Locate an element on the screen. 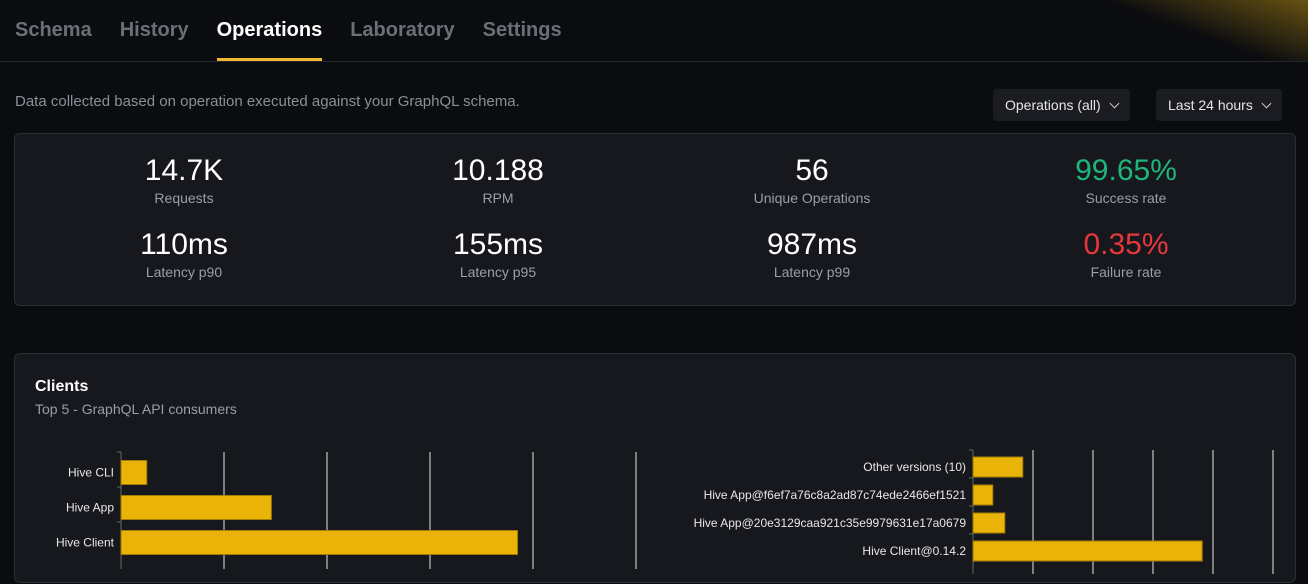  operations-filter-label: Operations (all) is located at coordinates (1053, 105).